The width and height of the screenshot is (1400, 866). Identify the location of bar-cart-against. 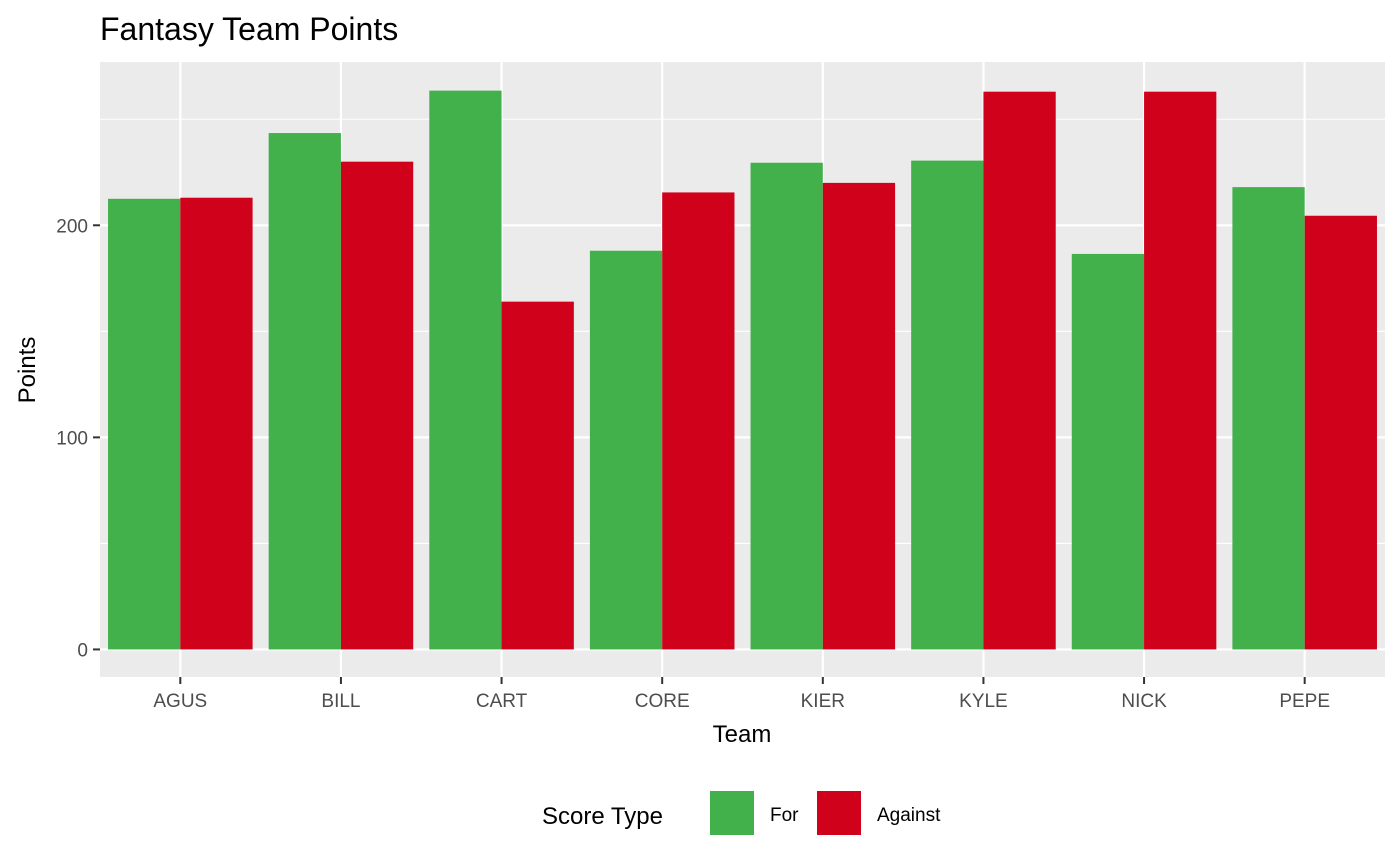
(537, 475).